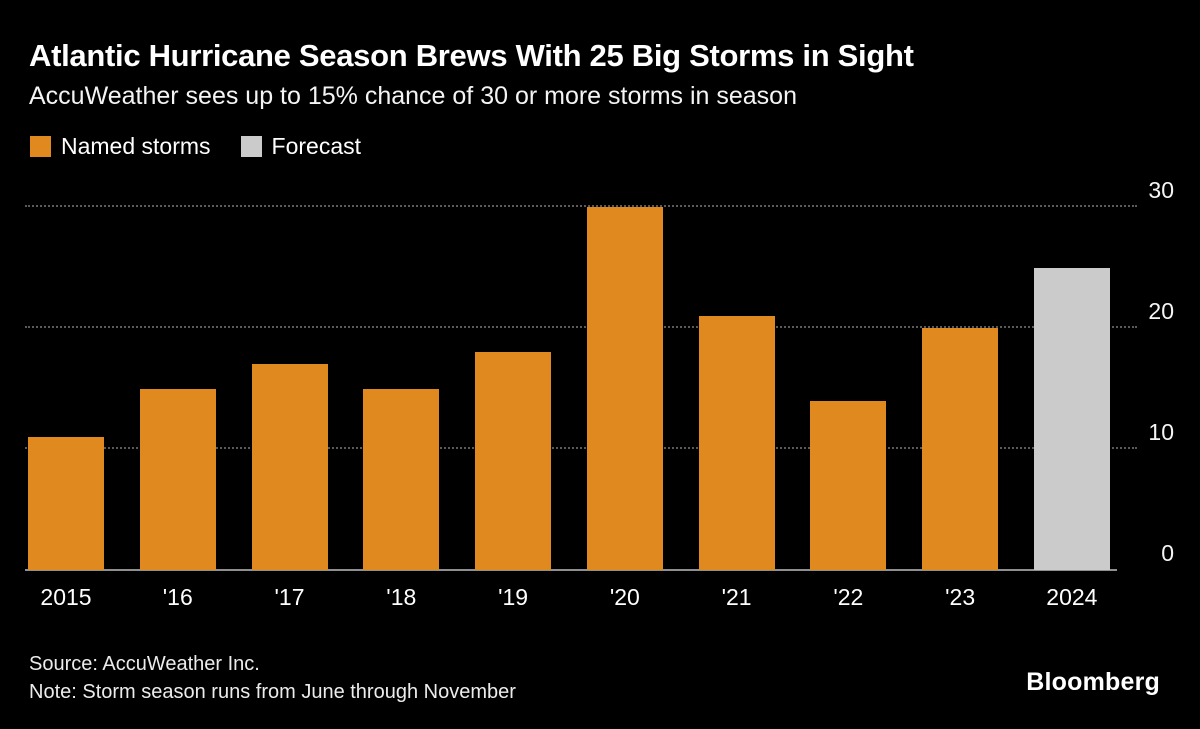 The width and height of the screenshot is (1200, 729). I want to click on x-tick-label-2015: 2015, so click(66, 597).